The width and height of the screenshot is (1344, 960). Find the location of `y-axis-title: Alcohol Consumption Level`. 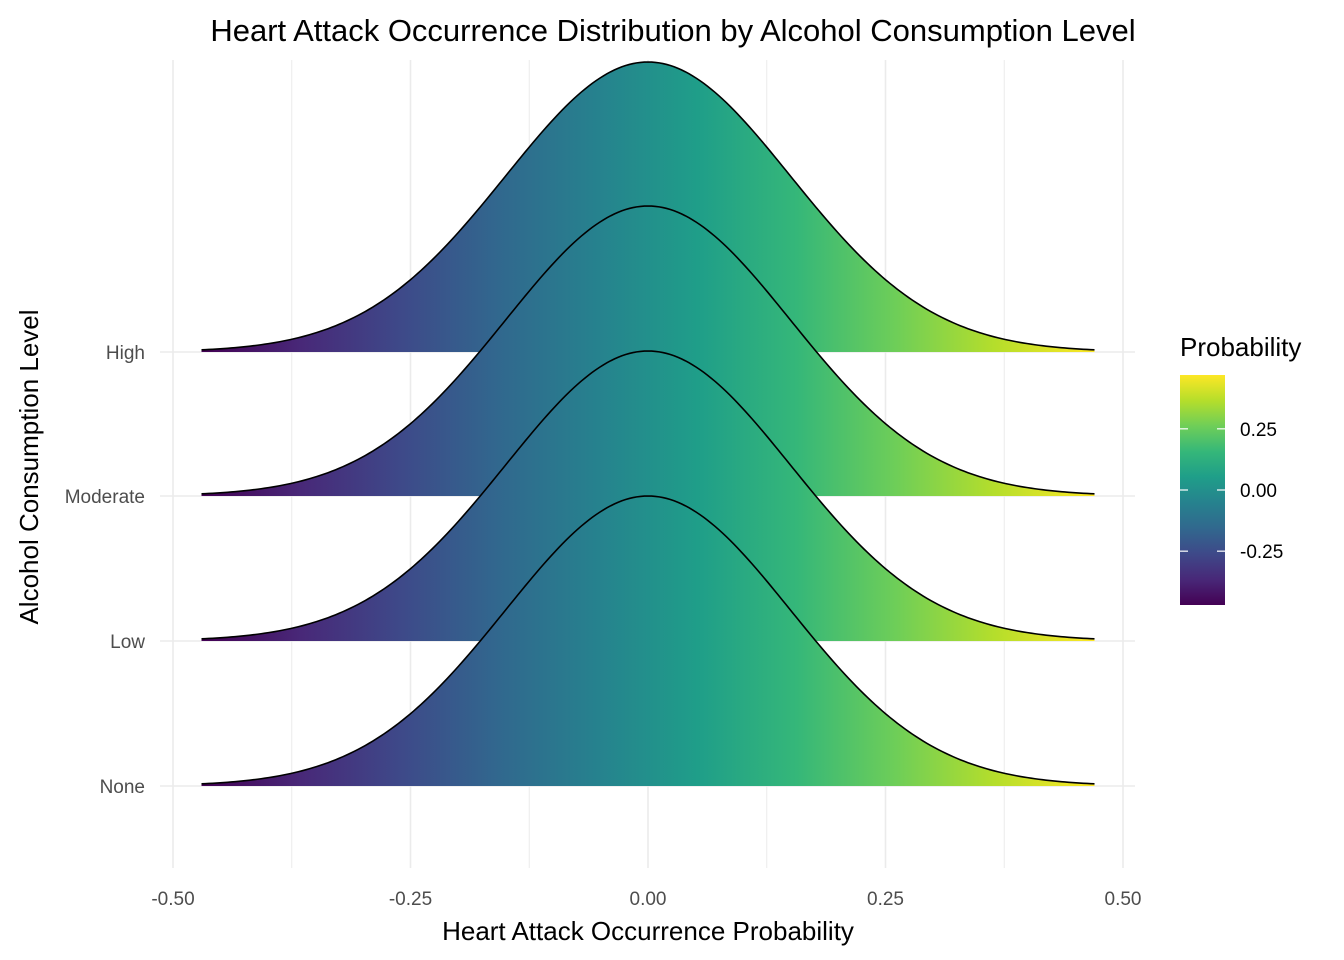

y-axis-title: Alcohol Consumption Level is located at coordinates (29, 466).